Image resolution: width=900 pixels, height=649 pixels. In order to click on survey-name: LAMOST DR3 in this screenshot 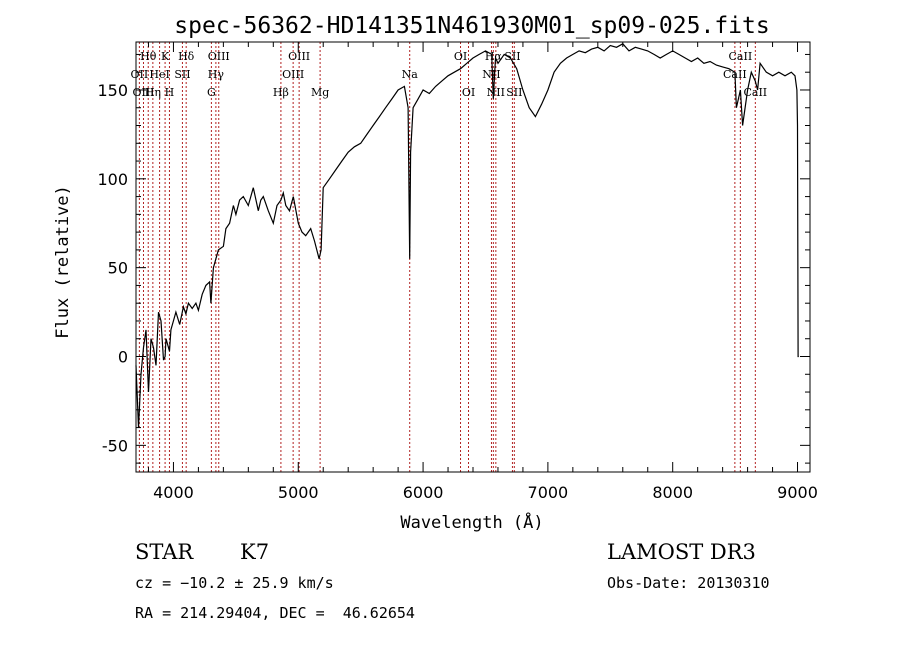, I will do `click(681, 552)`.